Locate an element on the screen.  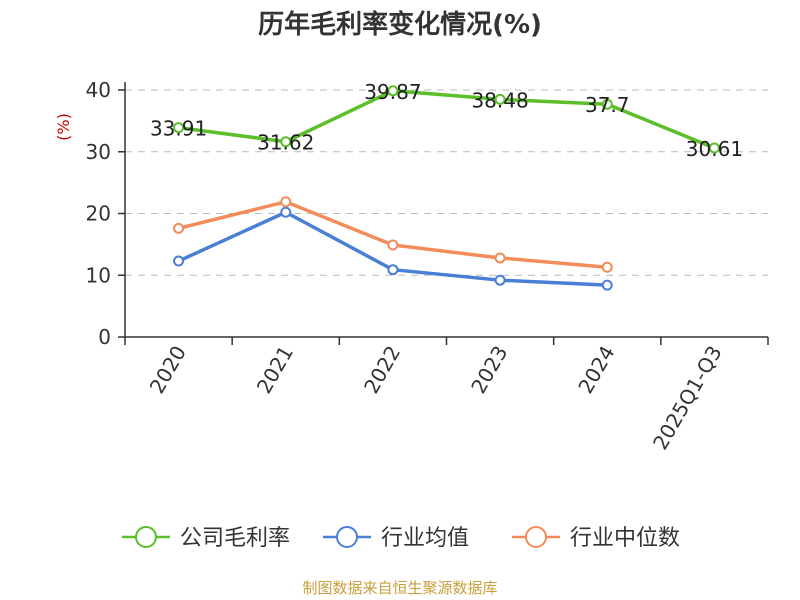
data-label: 31.62 is located at coordinates (285, 143).